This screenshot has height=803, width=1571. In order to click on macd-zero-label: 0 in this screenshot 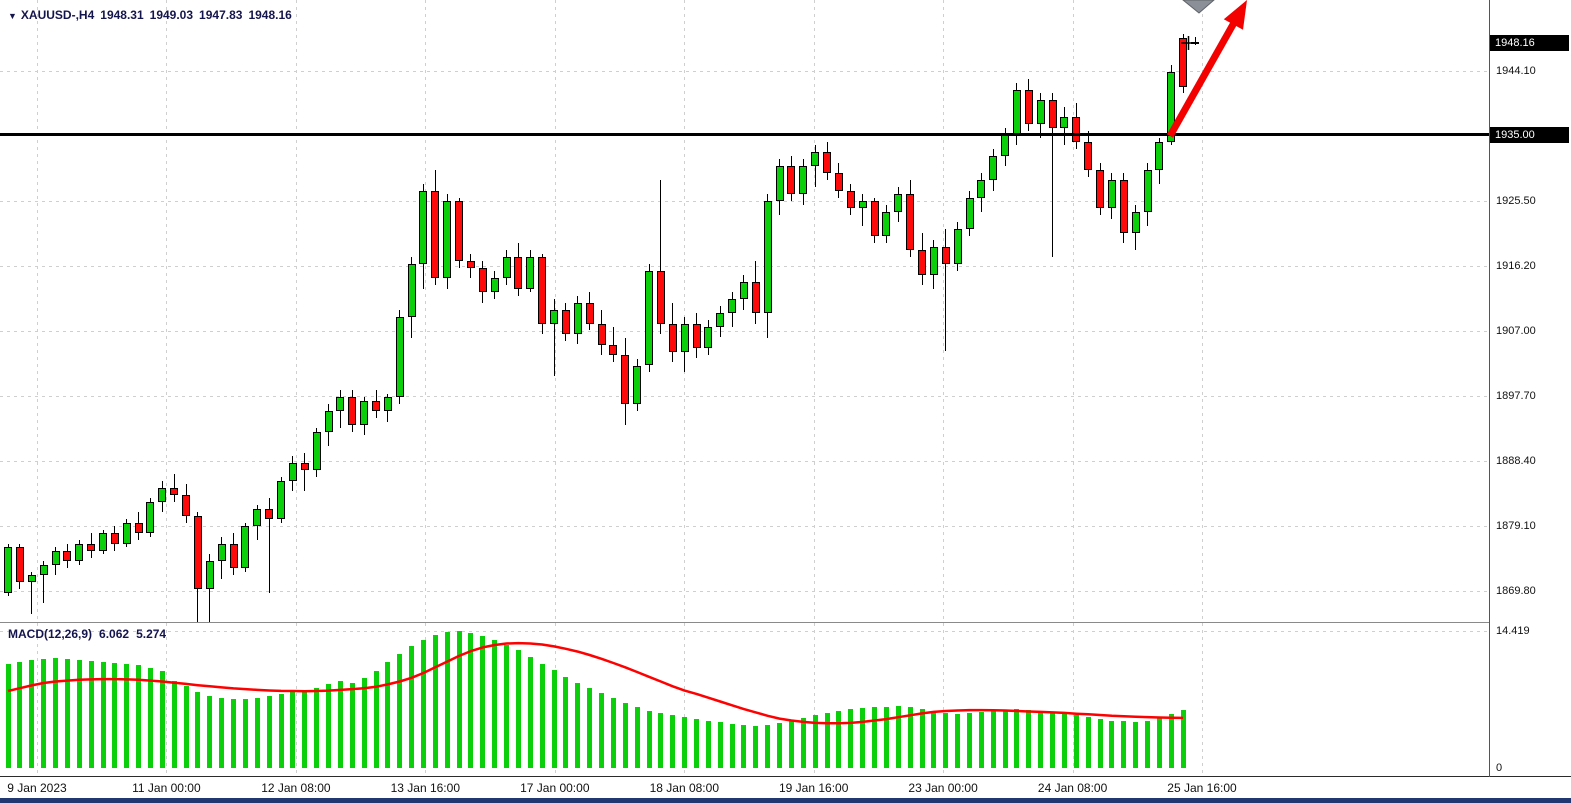, I will do `click(1499, 768)`.